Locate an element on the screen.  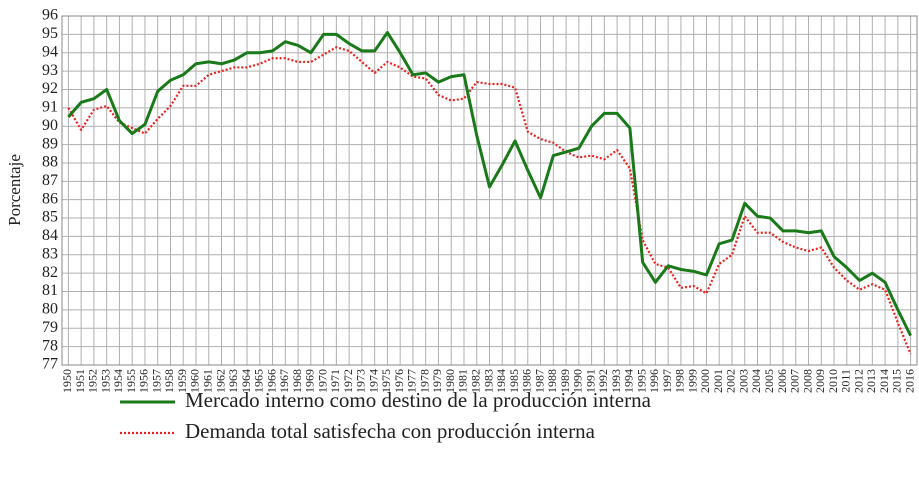
x-tick-label: 1973 is located at coordinates (361, 381).